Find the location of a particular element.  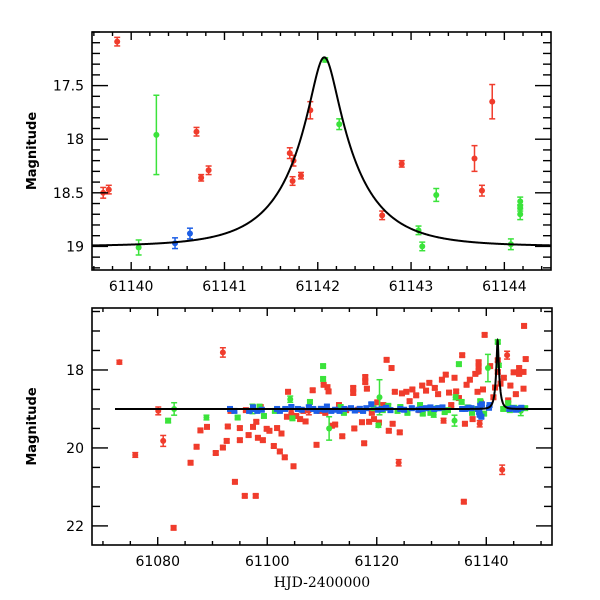

x-tick-label: 61080 is located at coordinates (157, 562).